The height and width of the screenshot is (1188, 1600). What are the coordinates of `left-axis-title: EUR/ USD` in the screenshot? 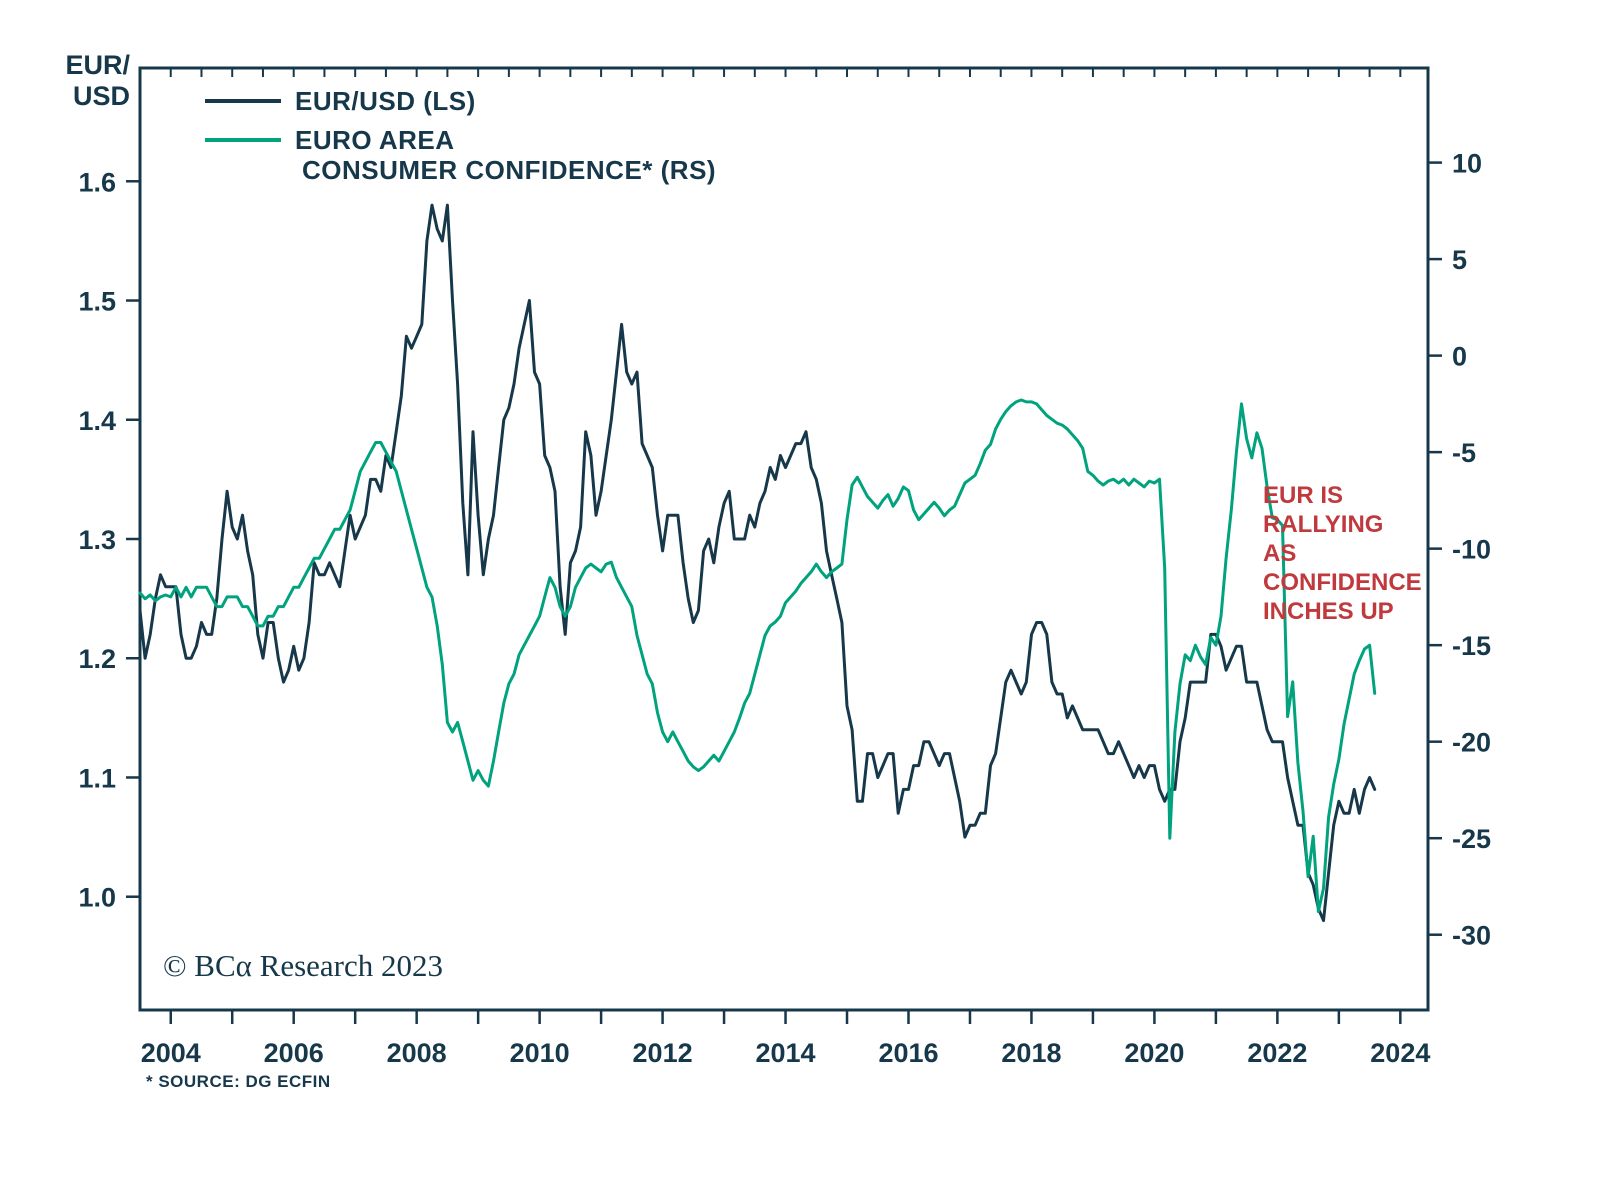 It's located at (97, 80).